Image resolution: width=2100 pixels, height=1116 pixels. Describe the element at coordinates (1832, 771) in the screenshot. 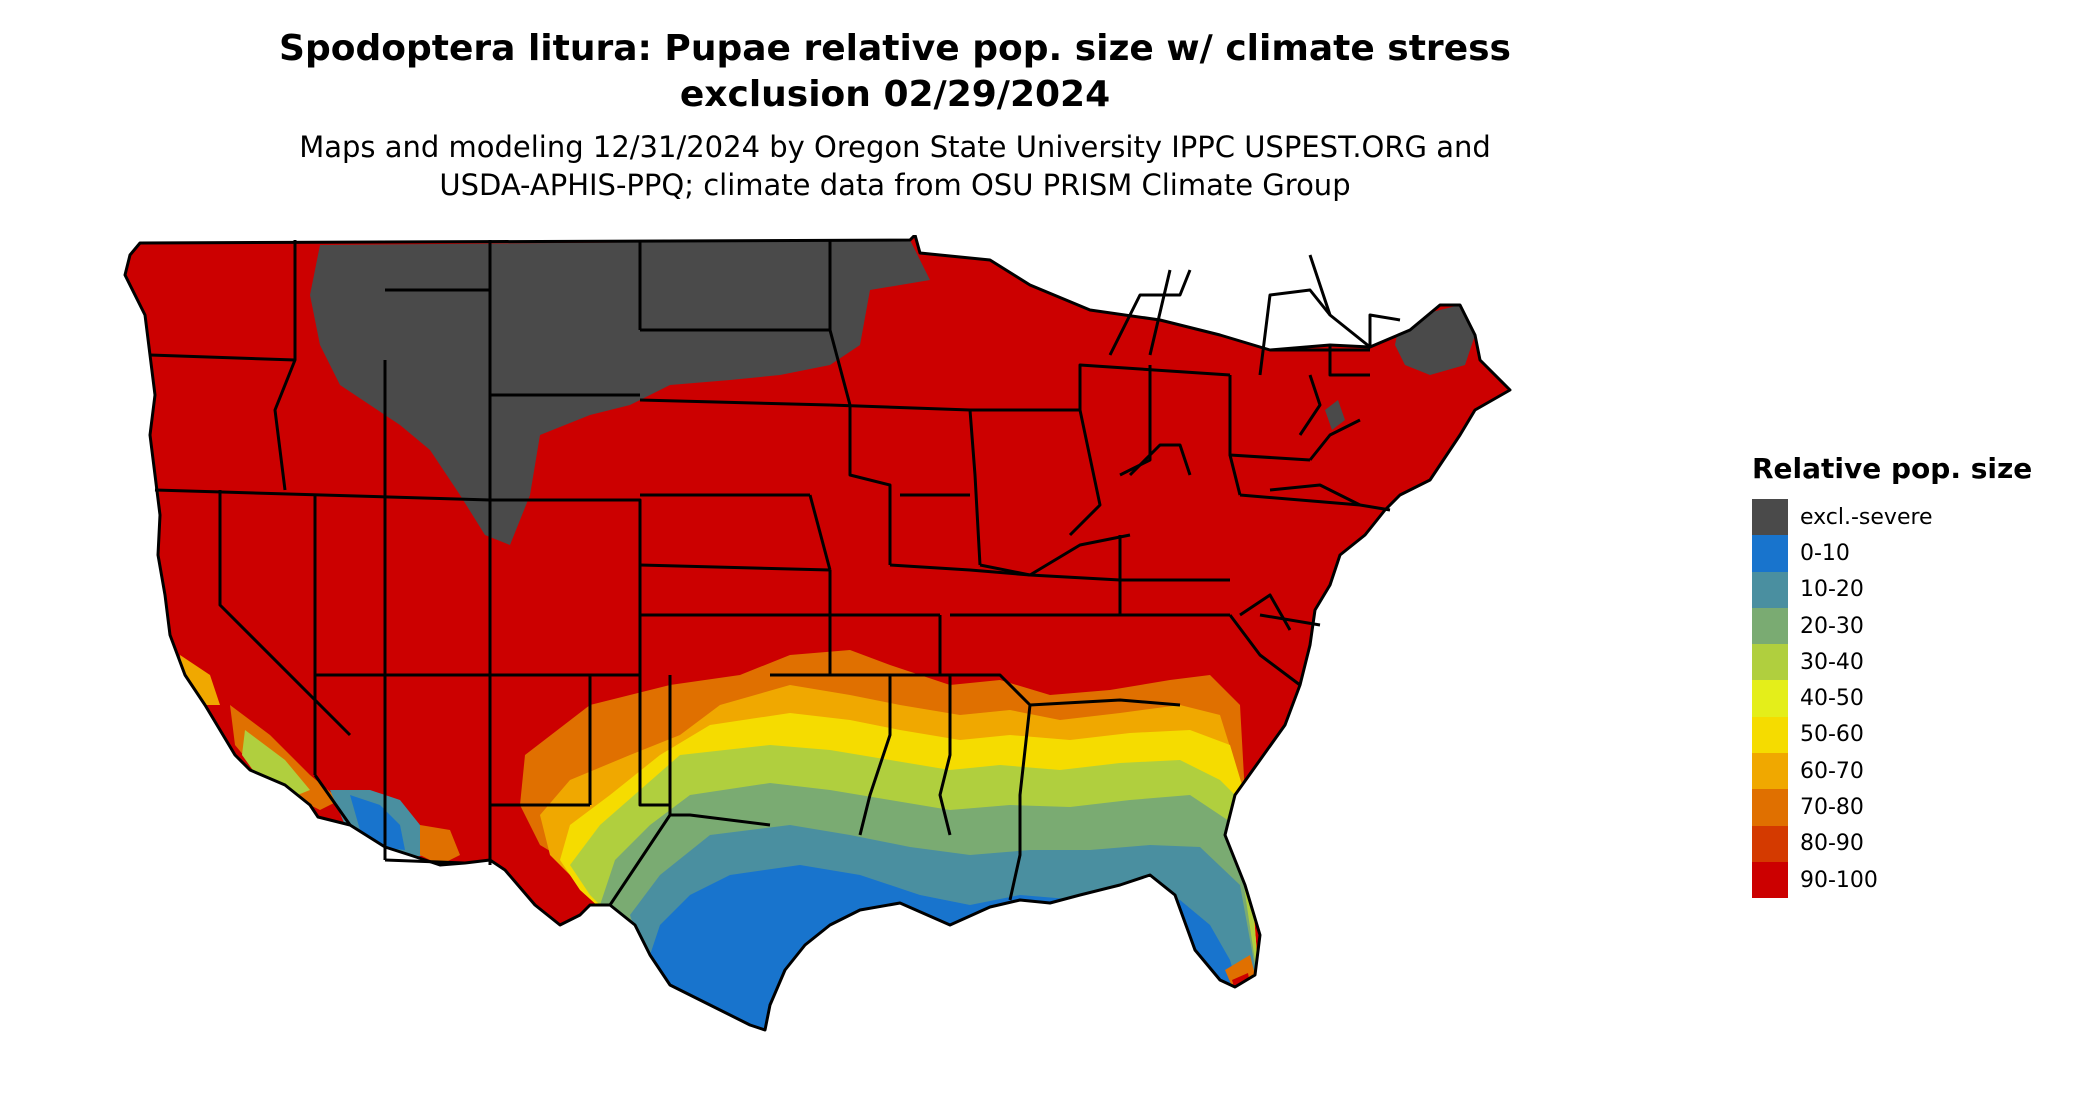

I see `legend-label: 60-70` at that location.